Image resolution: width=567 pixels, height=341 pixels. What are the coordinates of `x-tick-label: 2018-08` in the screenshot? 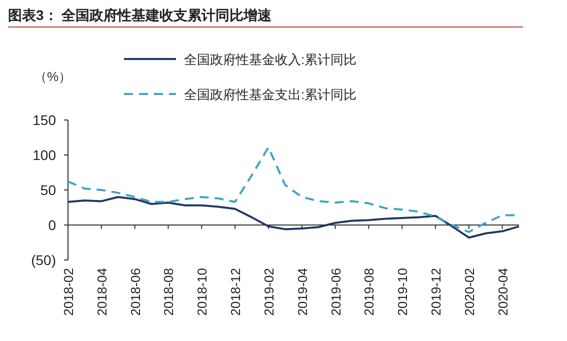 It's located at (168, 292).